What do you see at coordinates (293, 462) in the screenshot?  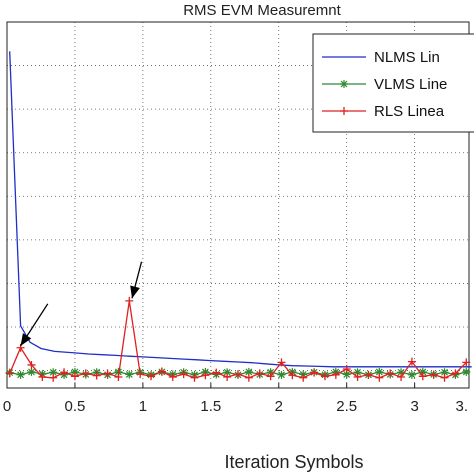 I see `x-axis-label: Iteration Symbols` at bounding box center [293, 462].